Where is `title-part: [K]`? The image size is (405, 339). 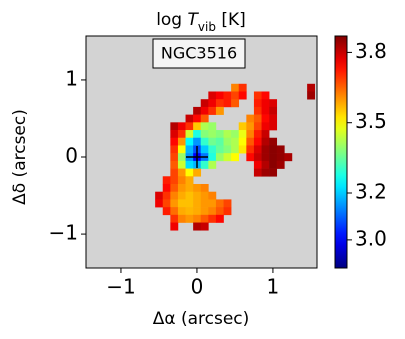
title-part: [K] is located at coordinates (231, 20).